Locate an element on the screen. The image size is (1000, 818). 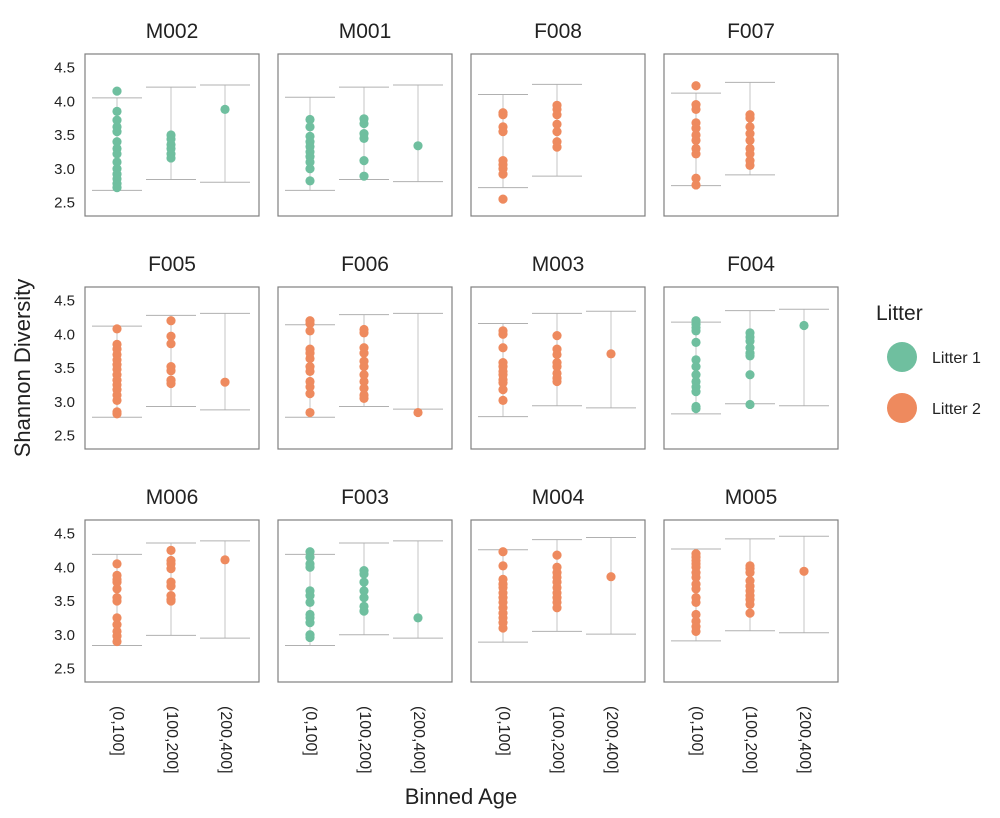
panel-m005: M005 is located at coordinates (751, 584).